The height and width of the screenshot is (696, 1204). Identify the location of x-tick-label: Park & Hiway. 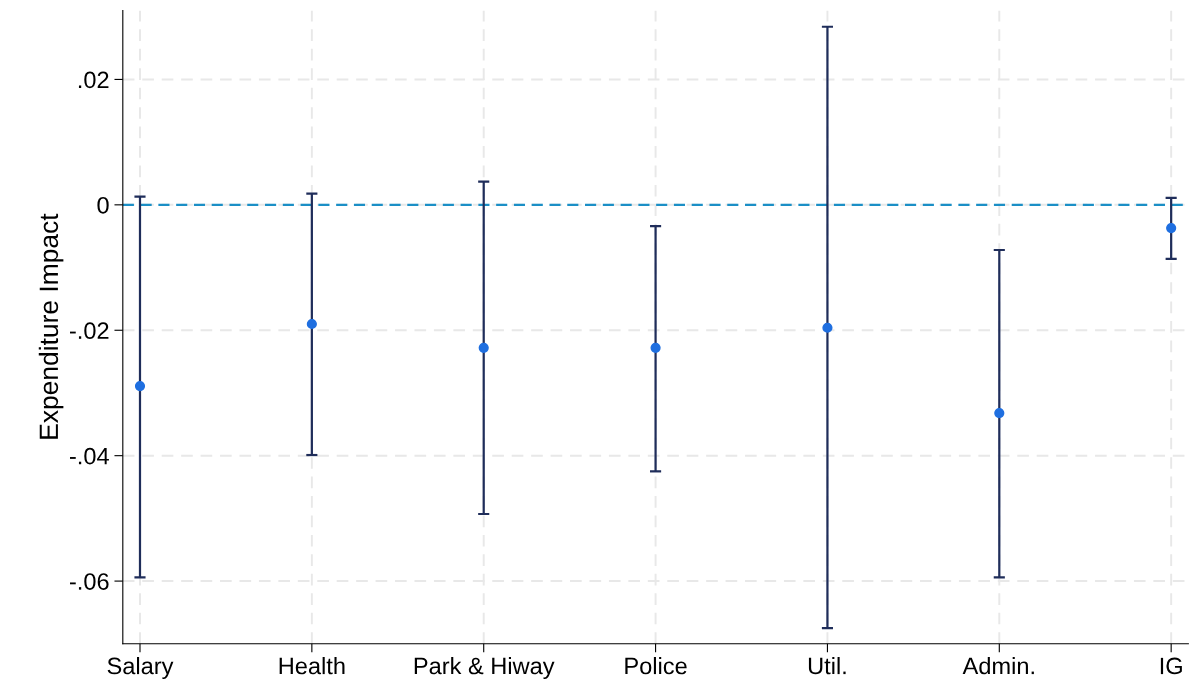
(484, 667).